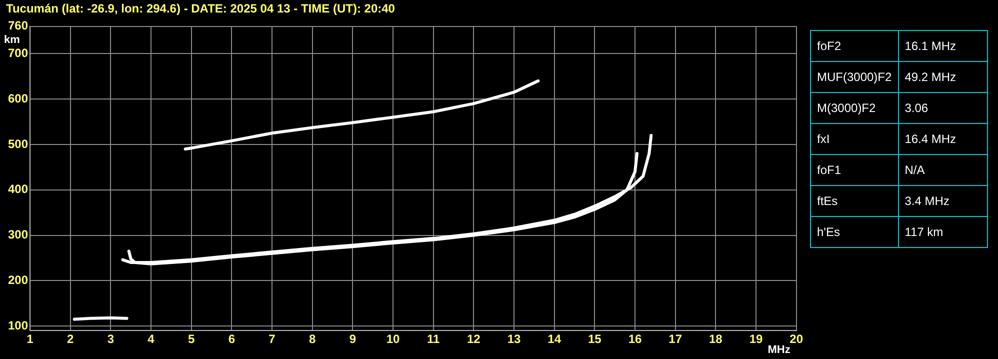 The image size is (998, 359). I want to click on x-tick-label: 19, so click(756, 339).